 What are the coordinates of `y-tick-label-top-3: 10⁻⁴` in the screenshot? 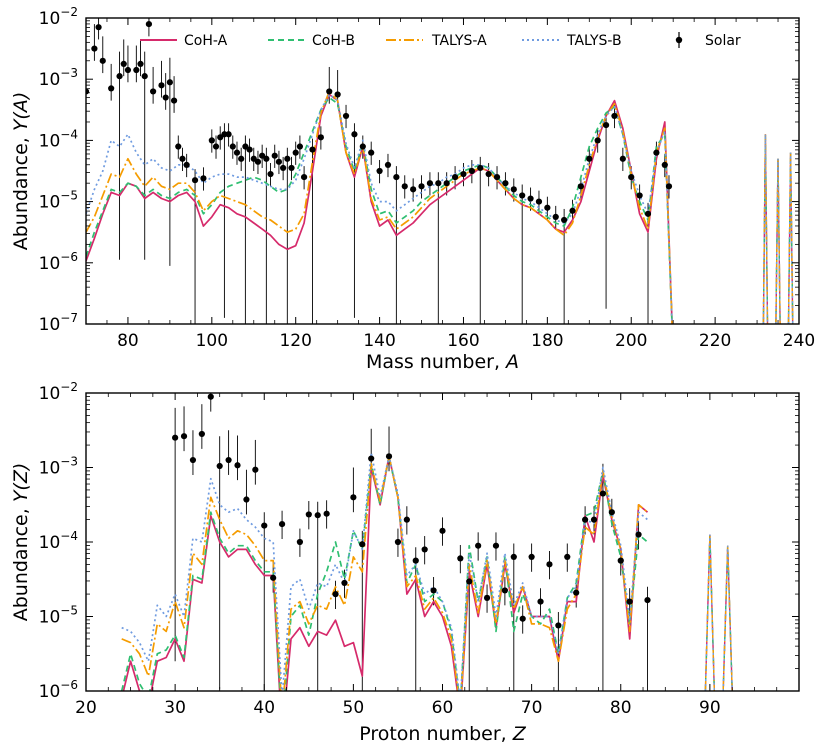 It's located at (58, 139).